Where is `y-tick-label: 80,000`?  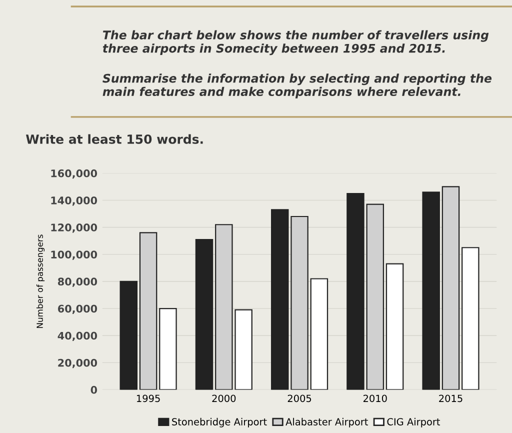
y-tick-label: 80,000 is located at coordinates (78, 282).